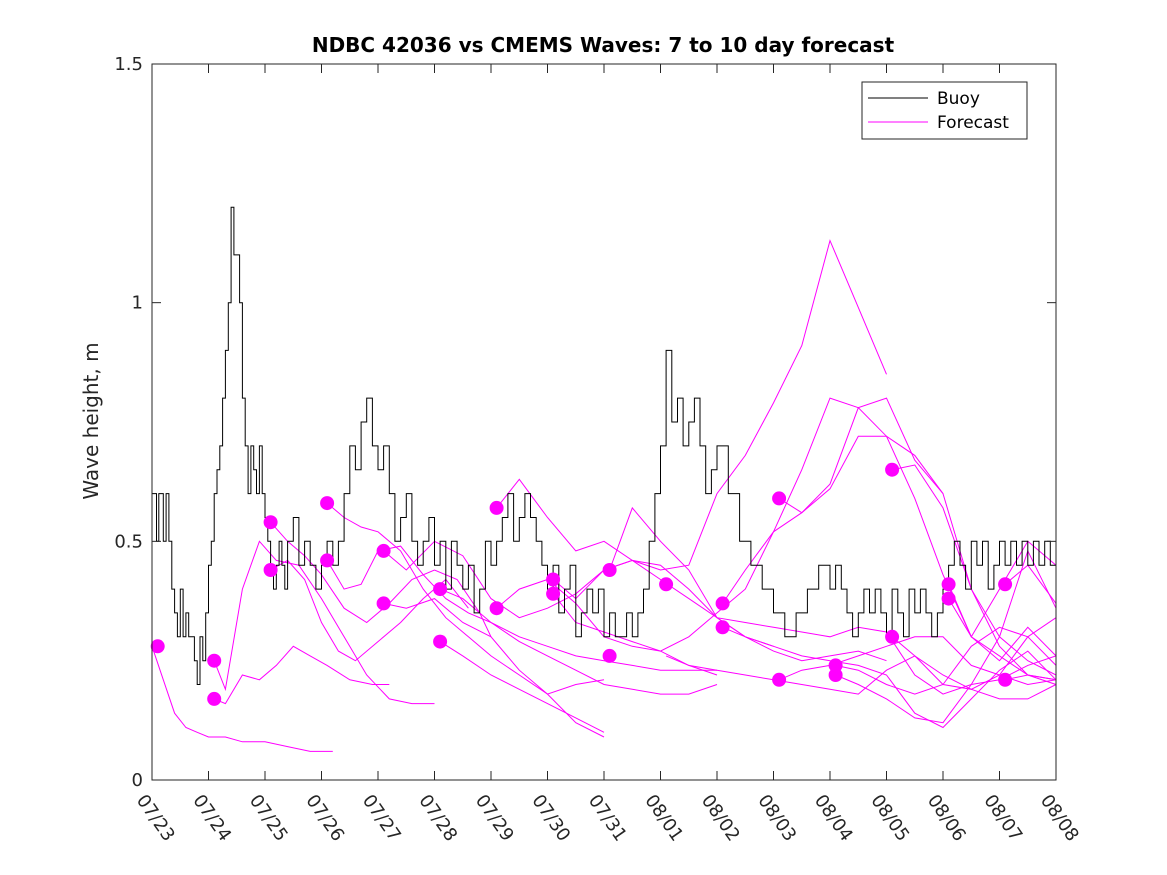  What do you see at coordinates (973, 123) in the screenshot?
I see `legend-forecast-label: Forecast` at bounding box center [973, 123].